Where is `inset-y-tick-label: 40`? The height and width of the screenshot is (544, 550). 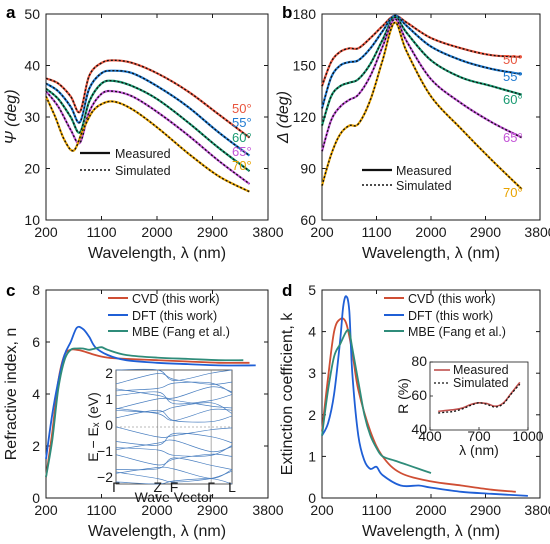
inset-y-tick-label: 40 is located at coordinates (419, 429).